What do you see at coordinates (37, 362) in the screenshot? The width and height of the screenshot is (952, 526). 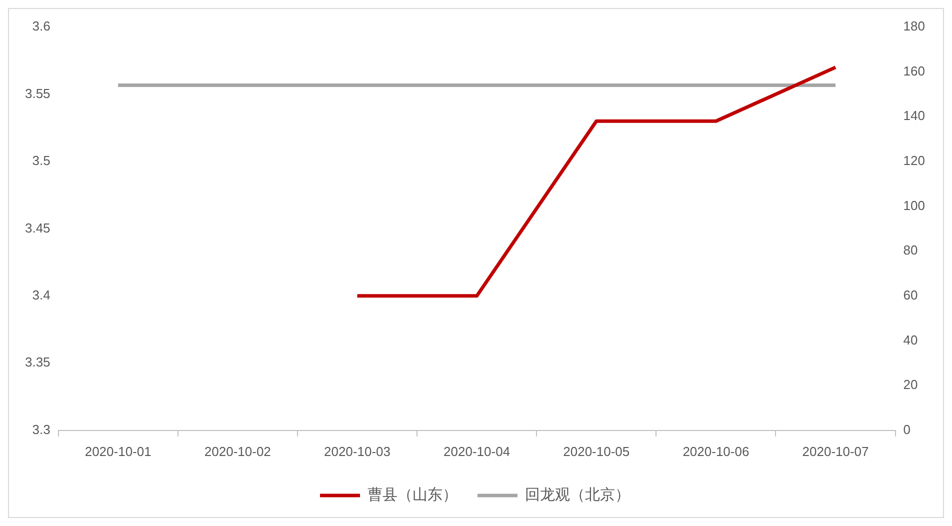 I see `y-tick-label: 3.35` at bounding box center [37, 362].